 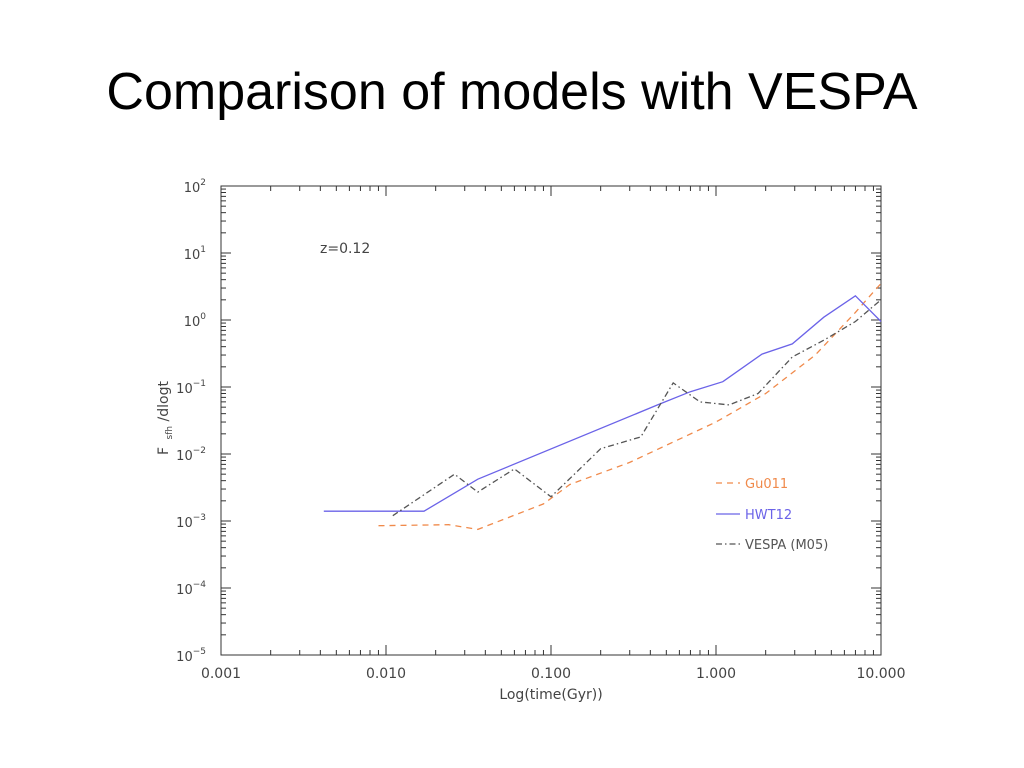 What do you see at coordinates (164, 401) in the screenshot?
I see `y-axis-label-rest: /dlogt` at bounding box center [164, 401].